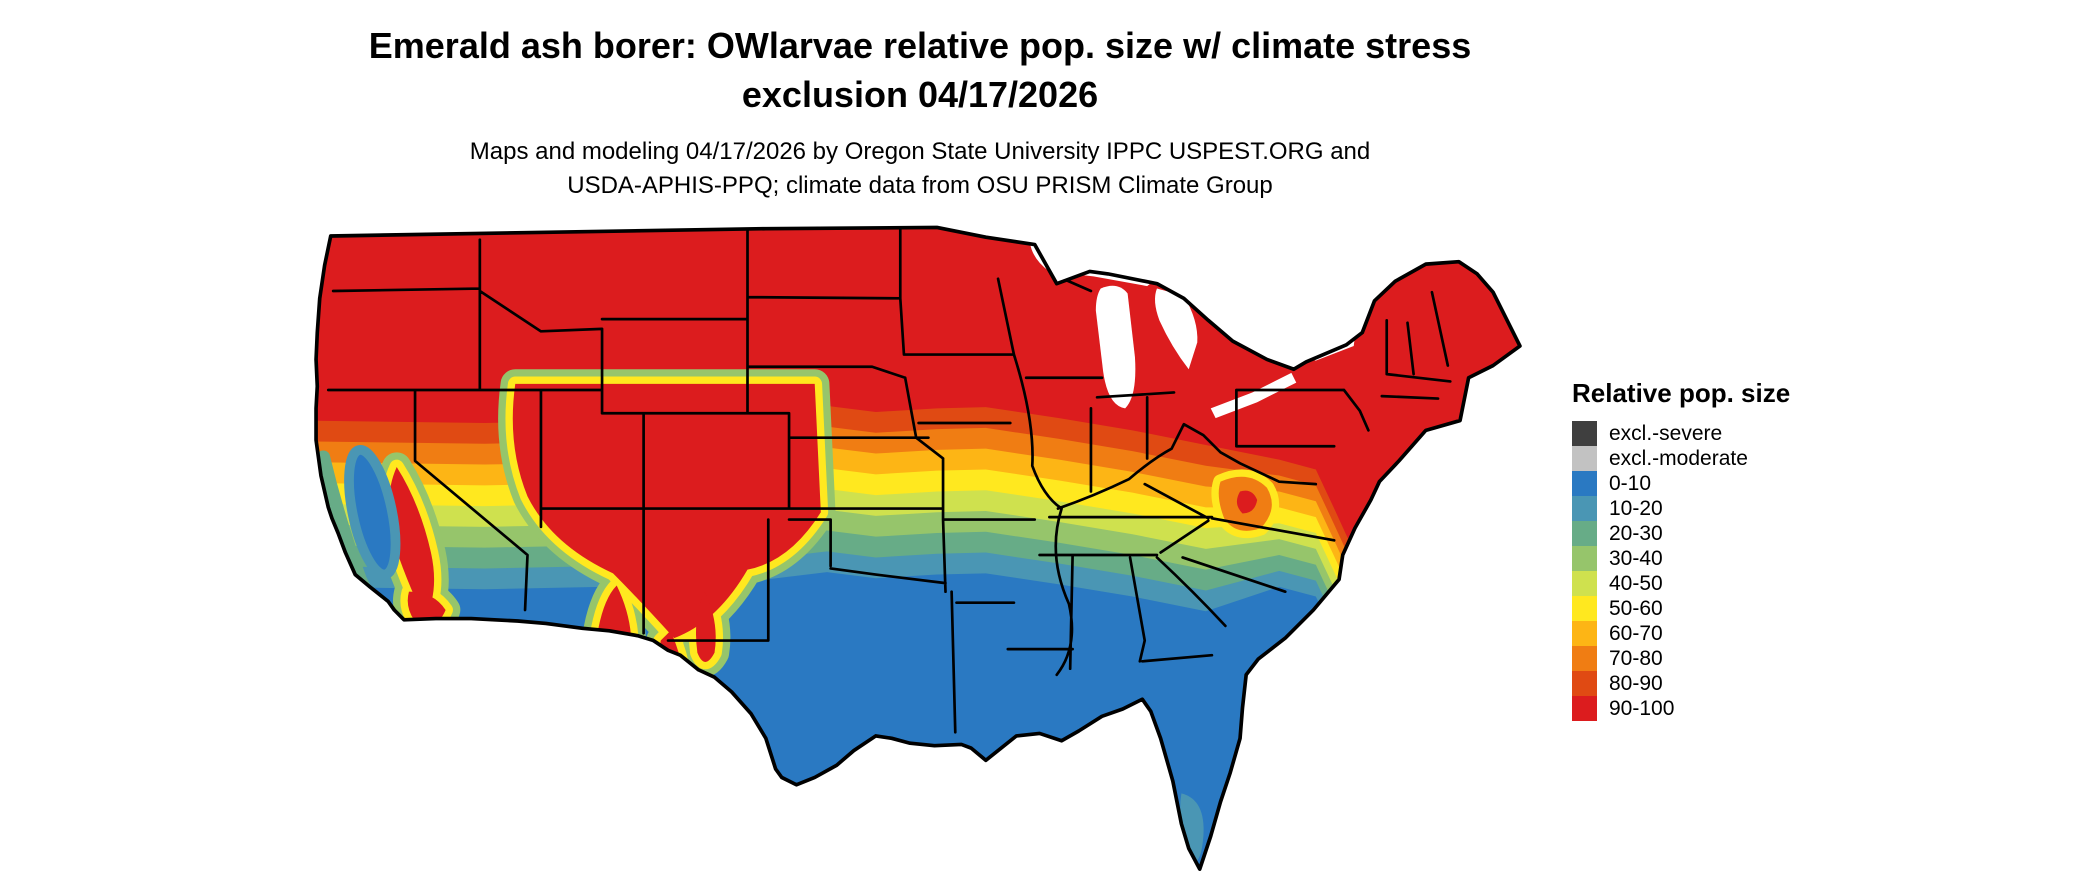  What do you see at coordinates (1681, 608) in the screenshot?
I see `legend-entry: 50-60` at bounding box center [1681, 608].